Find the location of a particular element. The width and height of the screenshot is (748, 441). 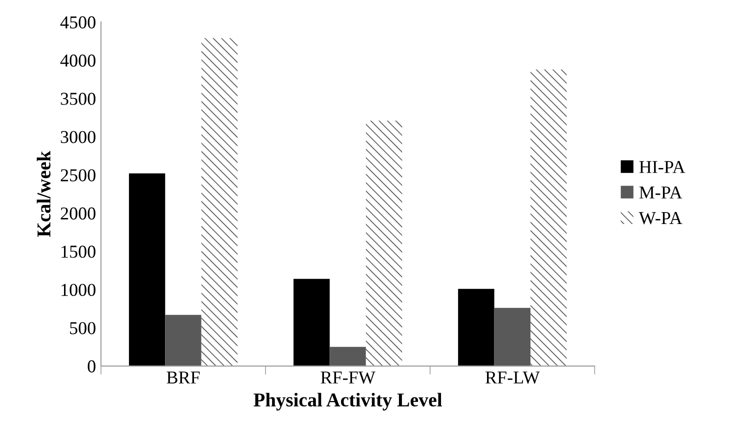

legend-label: W-PA is located at coordinates (660, 218).